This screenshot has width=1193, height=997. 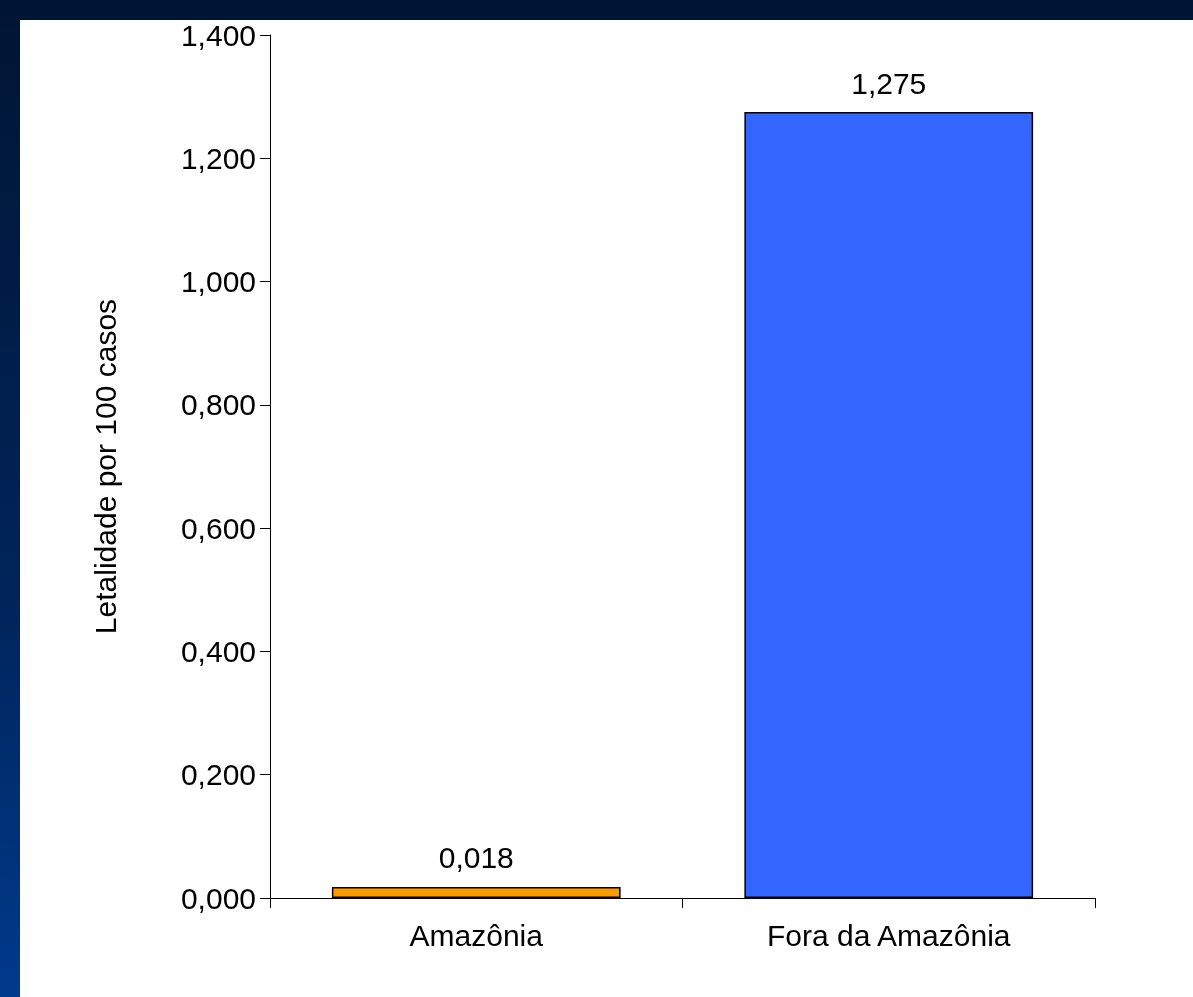 I want to click on y-tick-label: 0,600, so click(x=218, y=528).